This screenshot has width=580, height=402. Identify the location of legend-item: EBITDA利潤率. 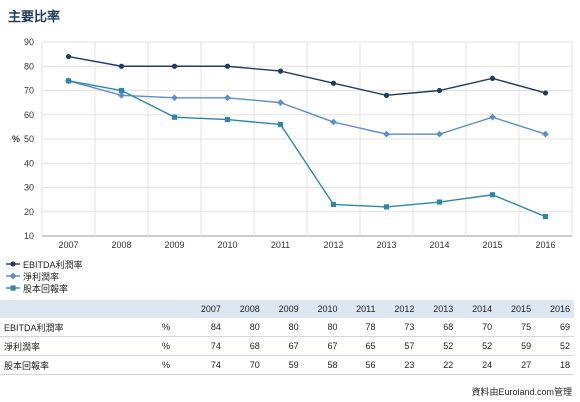
(44, 264).